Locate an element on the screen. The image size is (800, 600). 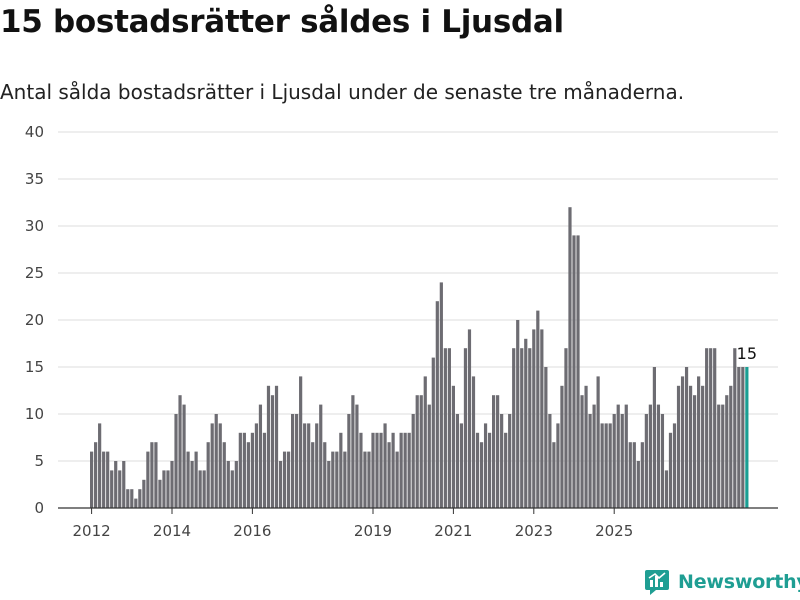
y-tick-label: 20 is located at coordinates (34, 320).